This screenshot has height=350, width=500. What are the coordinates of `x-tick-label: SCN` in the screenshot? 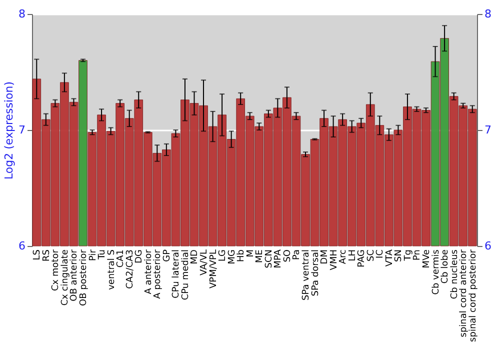 It's located at (269, 259).